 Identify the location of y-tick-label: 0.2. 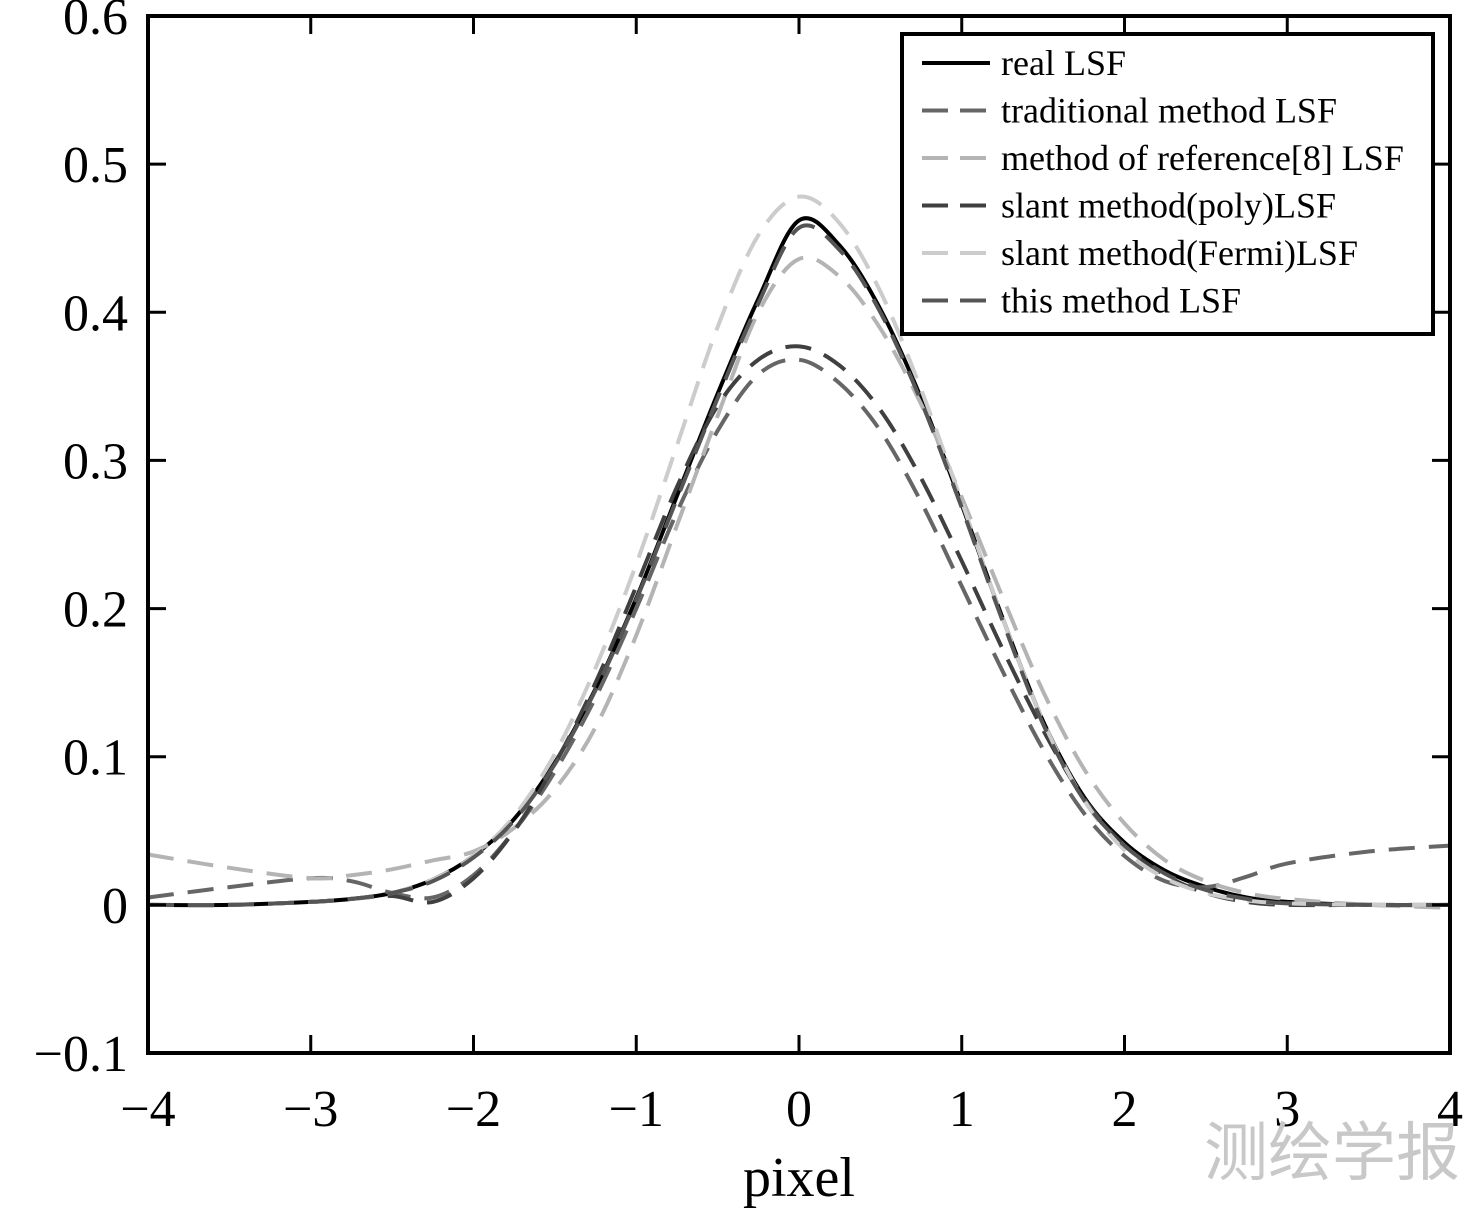
(95, 610).